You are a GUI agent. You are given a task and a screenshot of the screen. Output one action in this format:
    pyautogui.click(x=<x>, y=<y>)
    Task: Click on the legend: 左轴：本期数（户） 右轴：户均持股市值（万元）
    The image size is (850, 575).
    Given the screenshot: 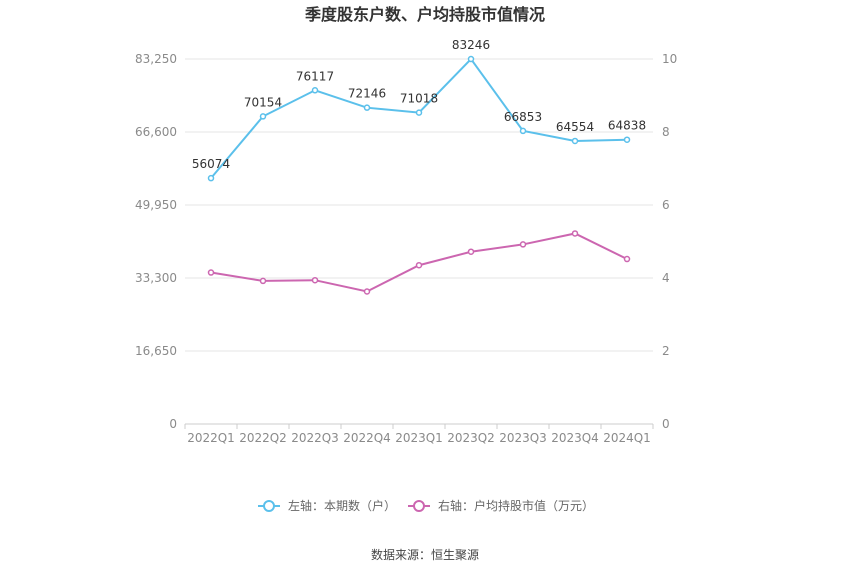 What is the action you would take?
    pyautogui.click(x=426, y=505)
    